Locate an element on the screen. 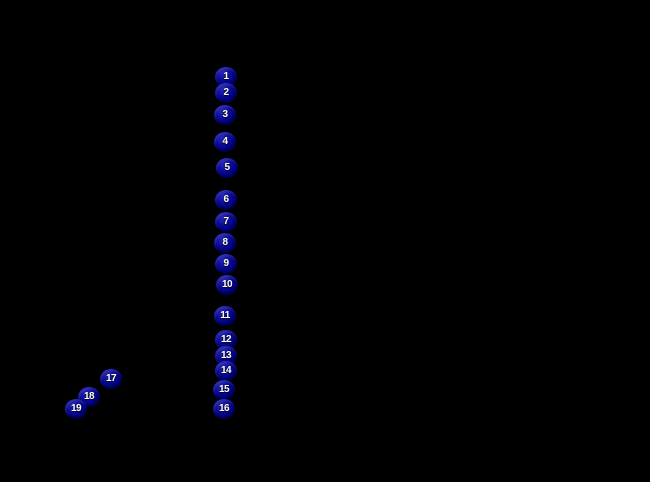  numbered-marker-19: 19 is located at coordinates (76, 409).